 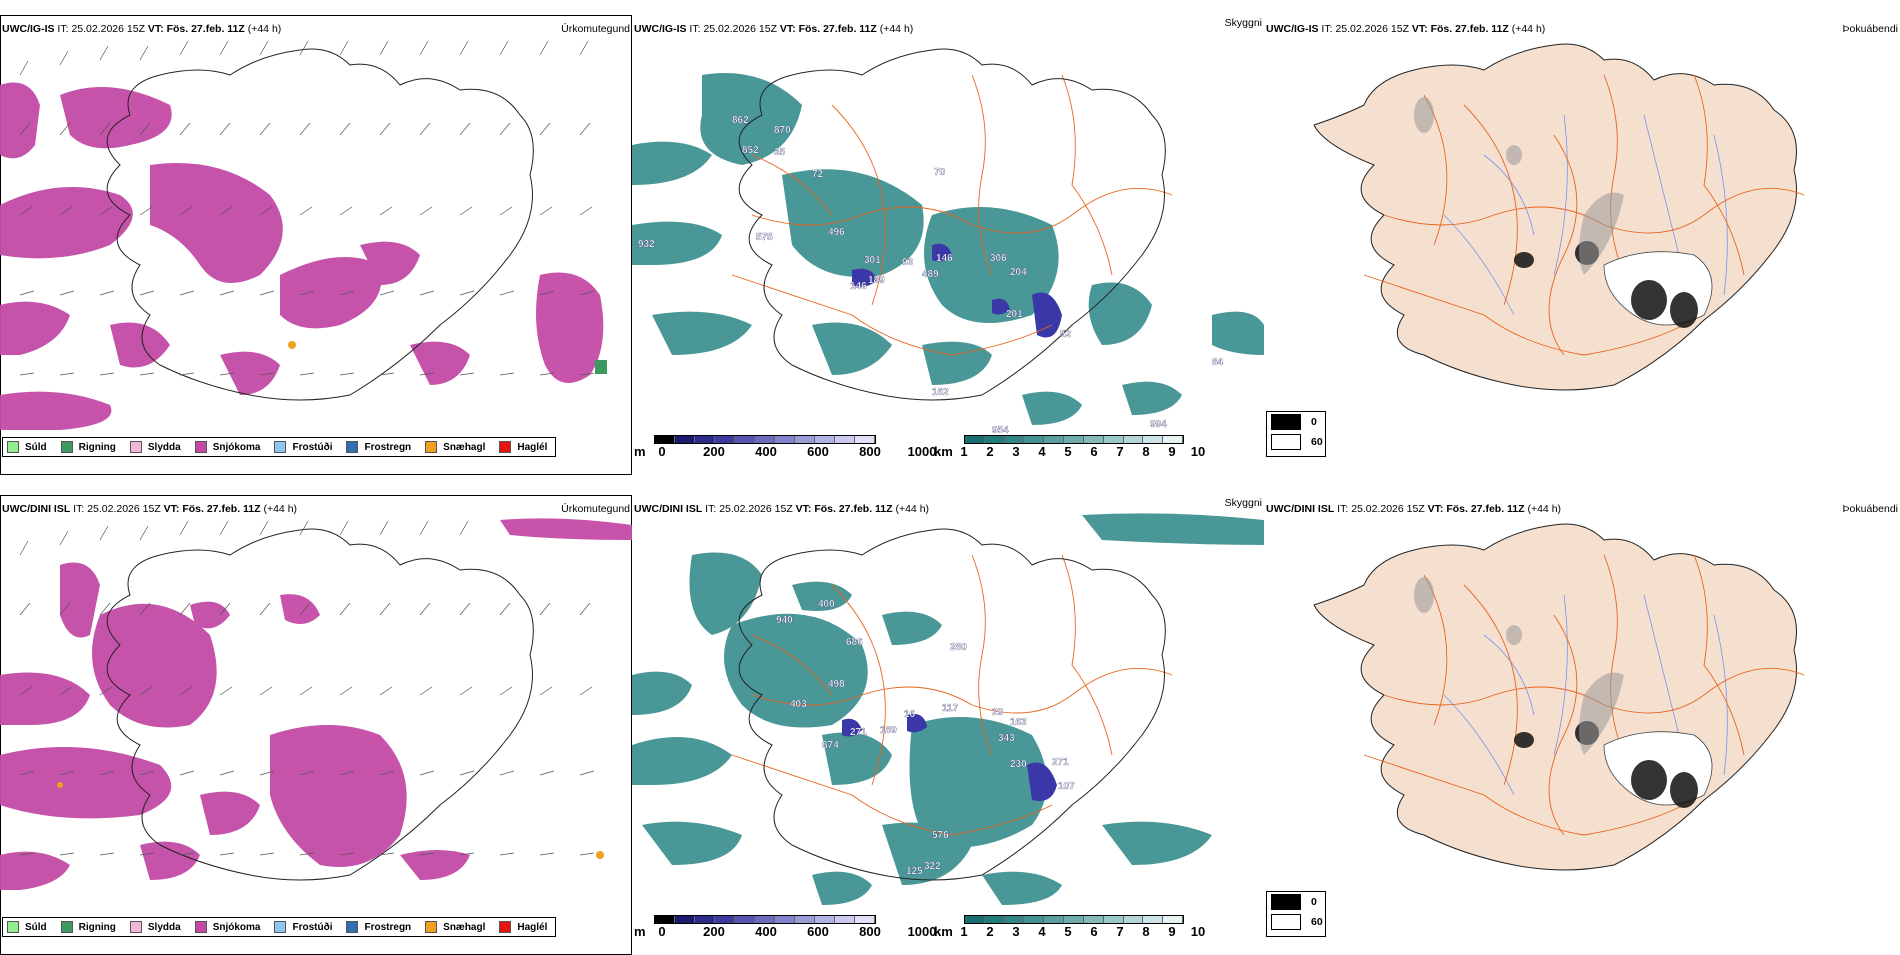 What do you see at coordinates (1559, 217) in the screenshot?
I see `fog-map` at bounding box center [1559, 217].